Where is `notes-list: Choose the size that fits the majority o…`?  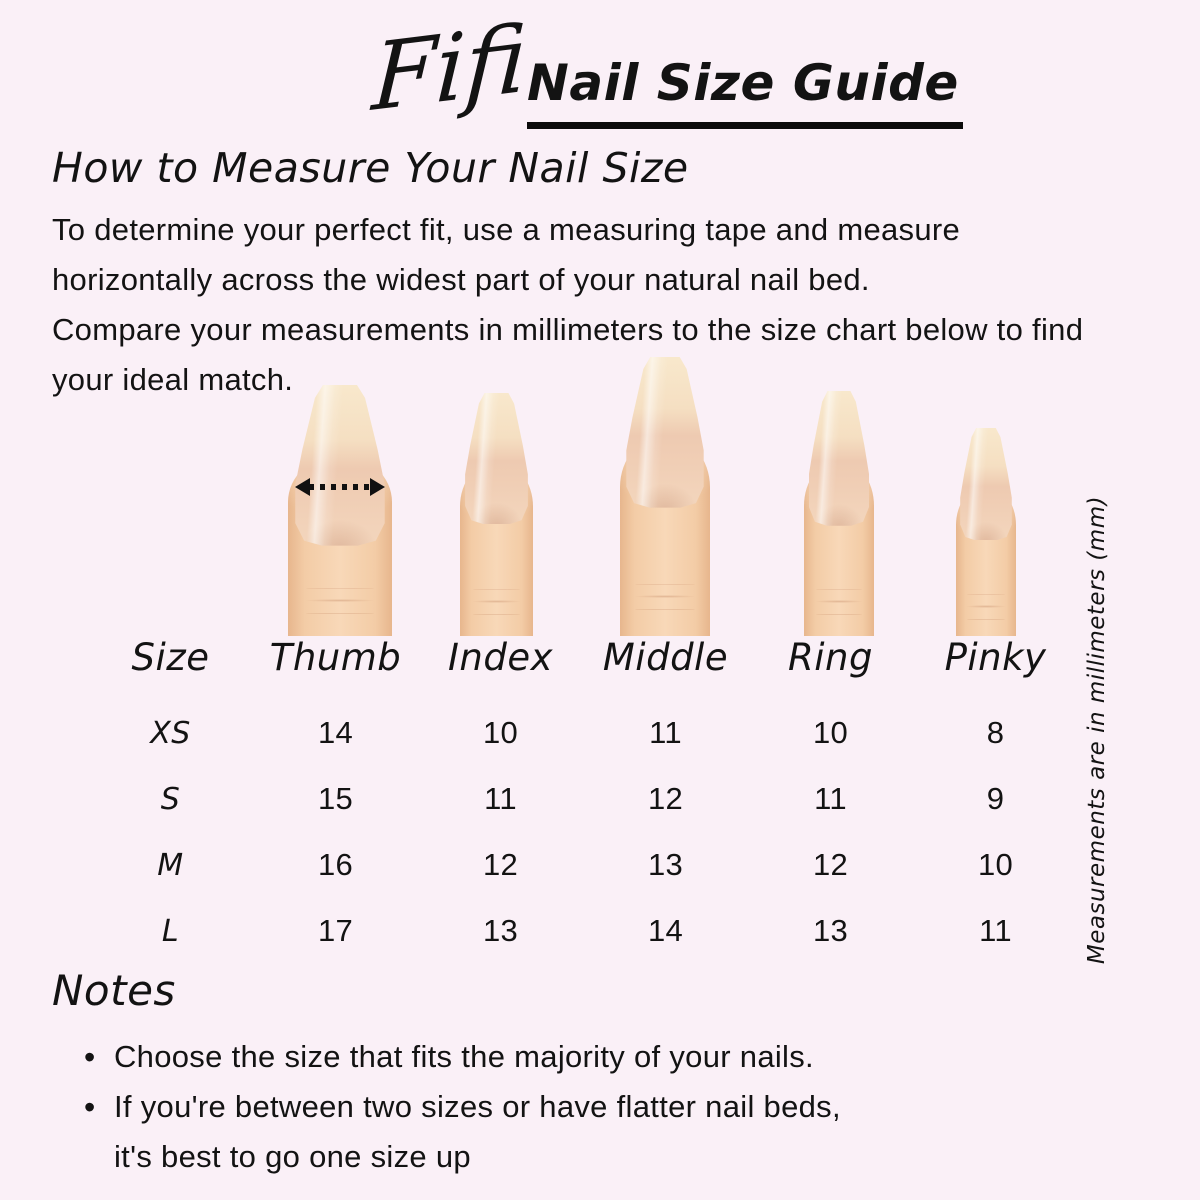
notes-list: Choose the size that fits the majority o… is located at coordinates (462, 1107).